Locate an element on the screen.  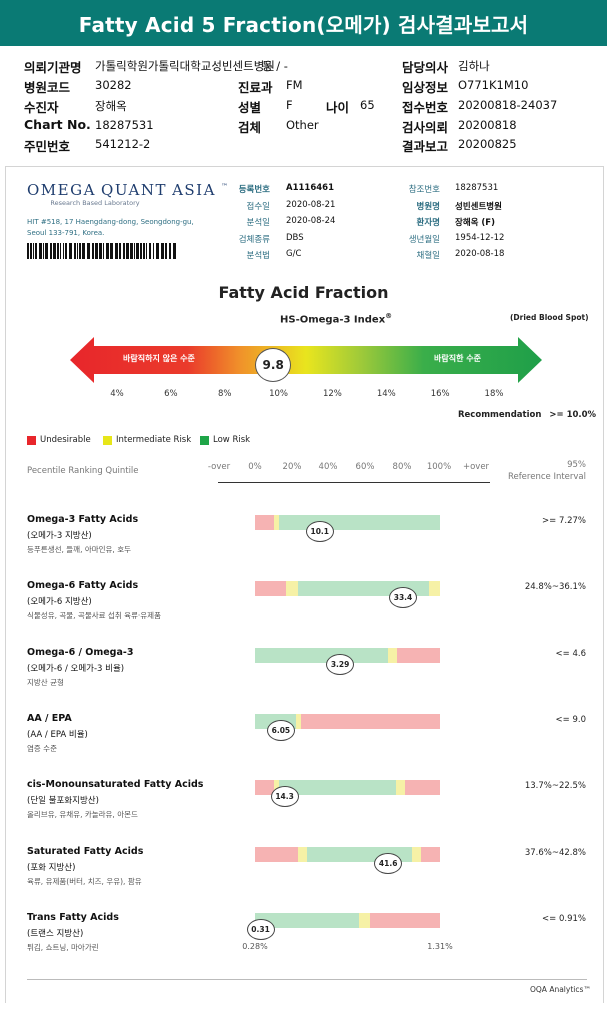
scale-tick-5: 80% is located at coordinates (402, 467).